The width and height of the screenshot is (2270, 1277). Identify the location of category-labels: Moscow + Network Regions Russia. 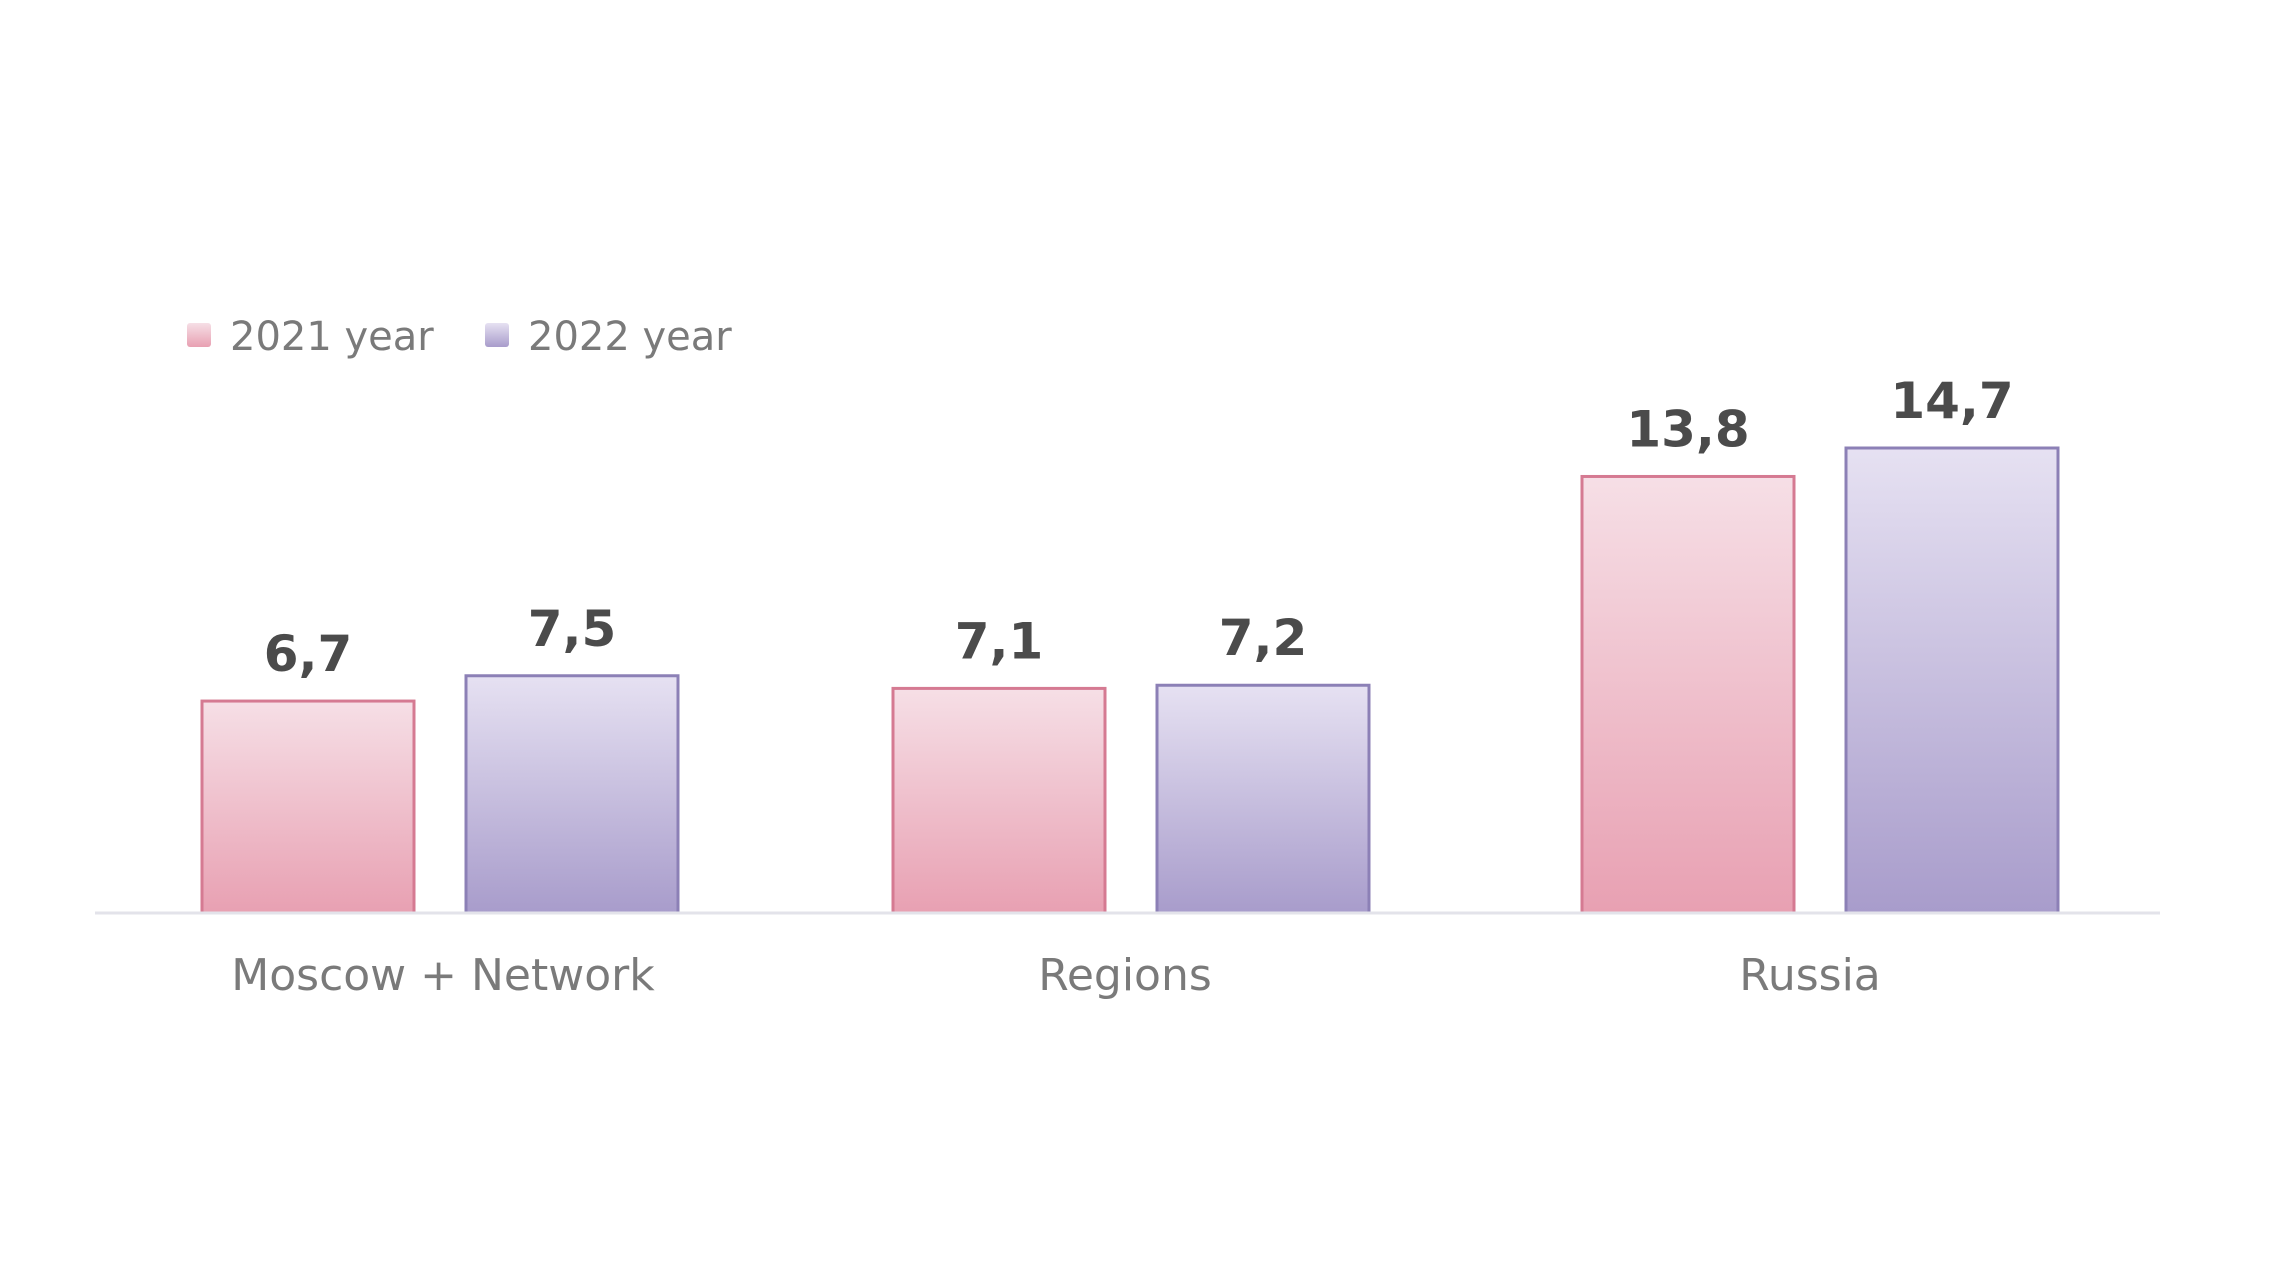
(1056, 975).